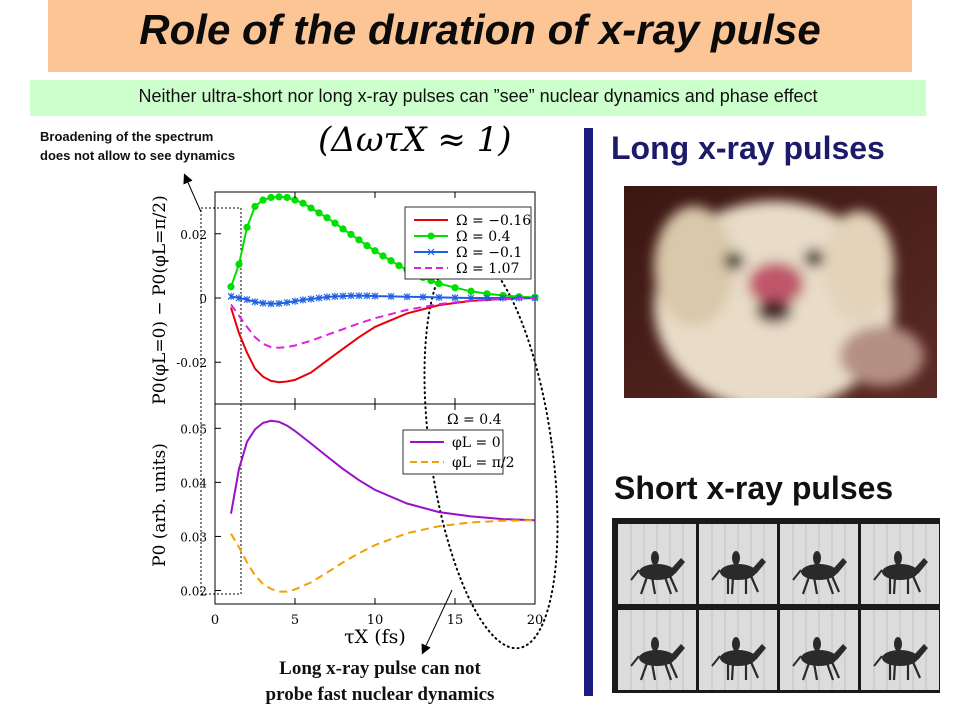 This screenshot has width=960, height=720. I want to click on blurred-dog-image, so click(780, 298).